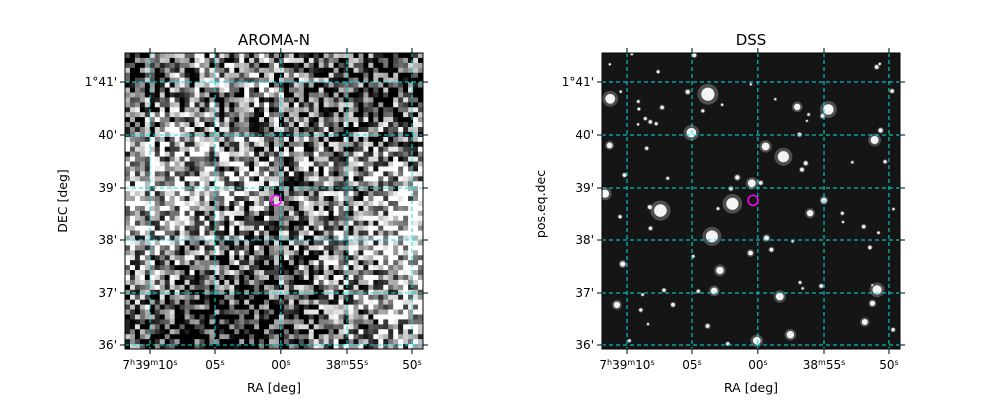 The image size is (1000, 400). Describe the element at coordinates (107, 293) in the screenshot. I see `y-tick-label: 37'` at that location.